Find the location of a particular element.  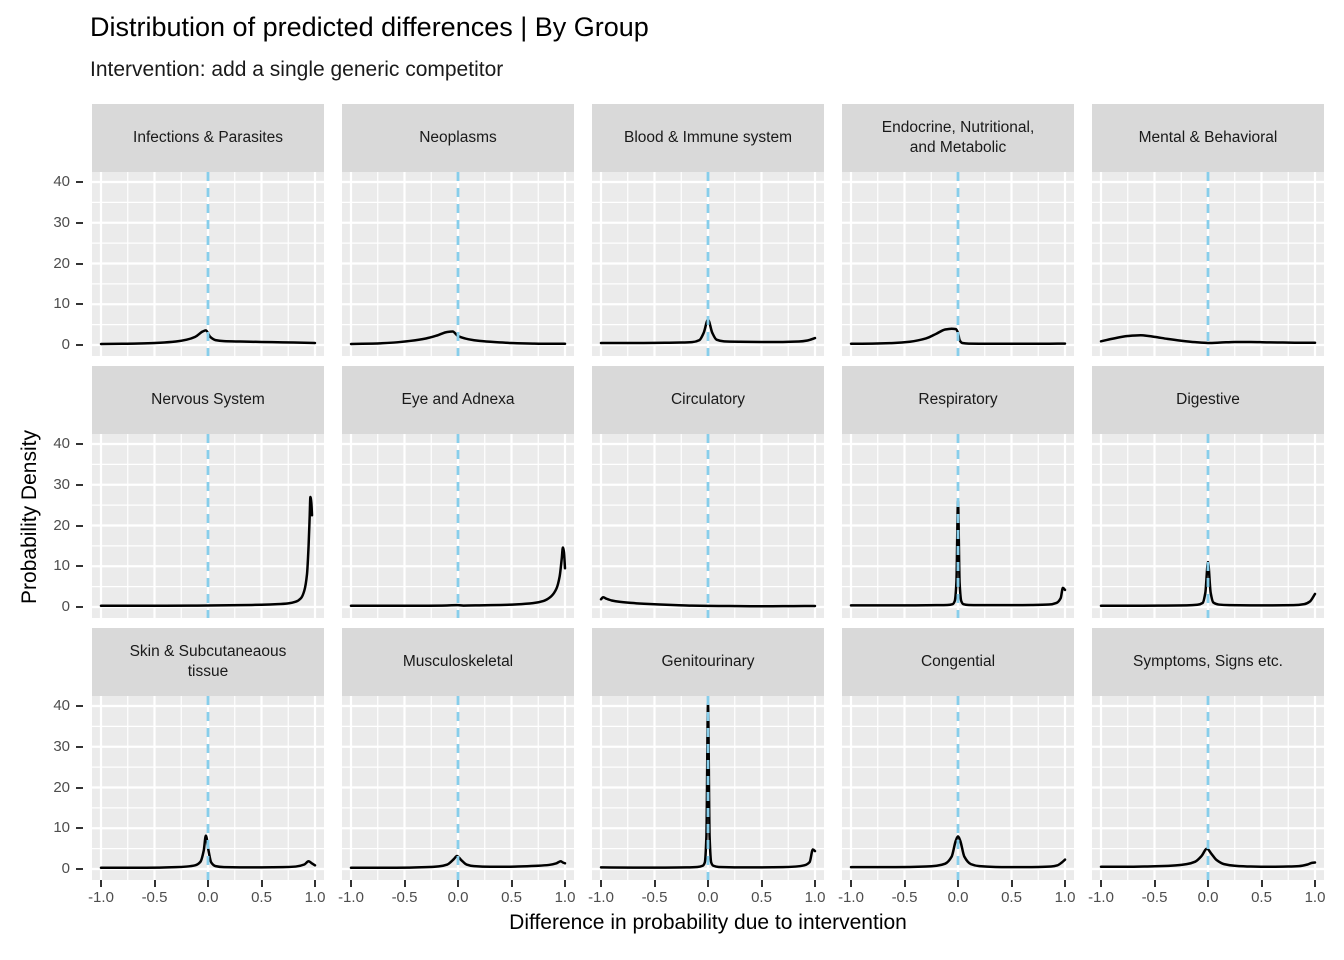

facet-strip: Endocrine, Nutritional, and Metabolic is located at coordinates (958, 138).